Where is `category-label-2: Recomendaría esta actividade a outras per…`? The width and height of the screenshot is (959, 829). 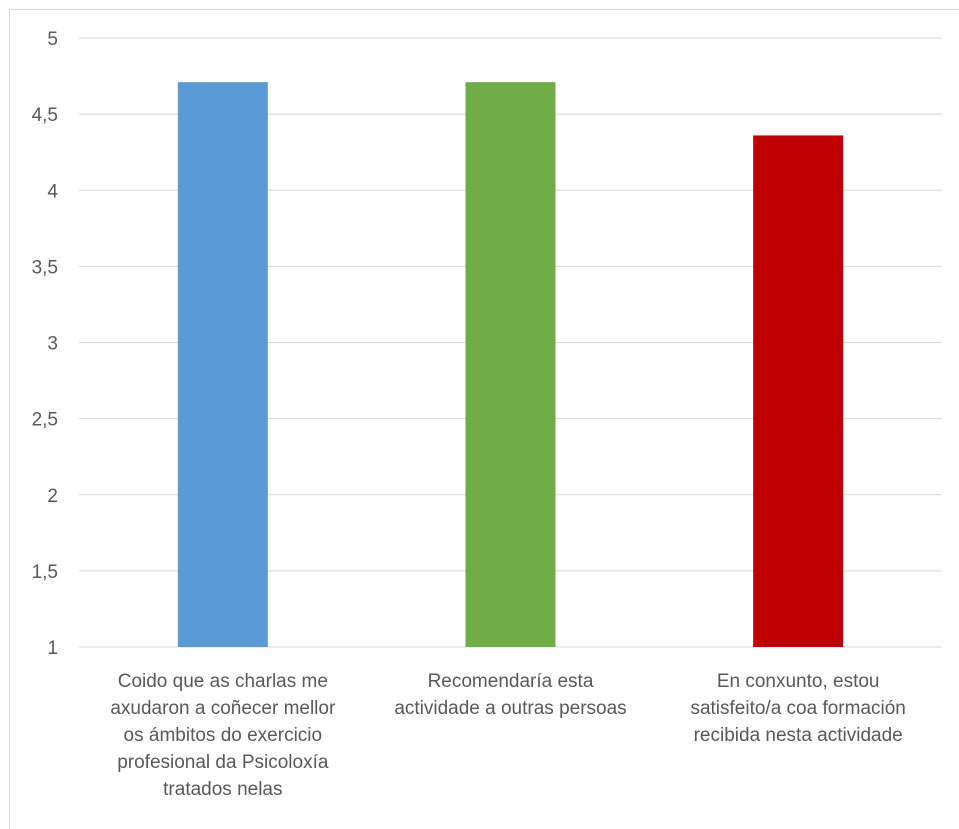
category-label-2: Recomendaría esta actividade a outras per… is located at coordinates (510, 695).